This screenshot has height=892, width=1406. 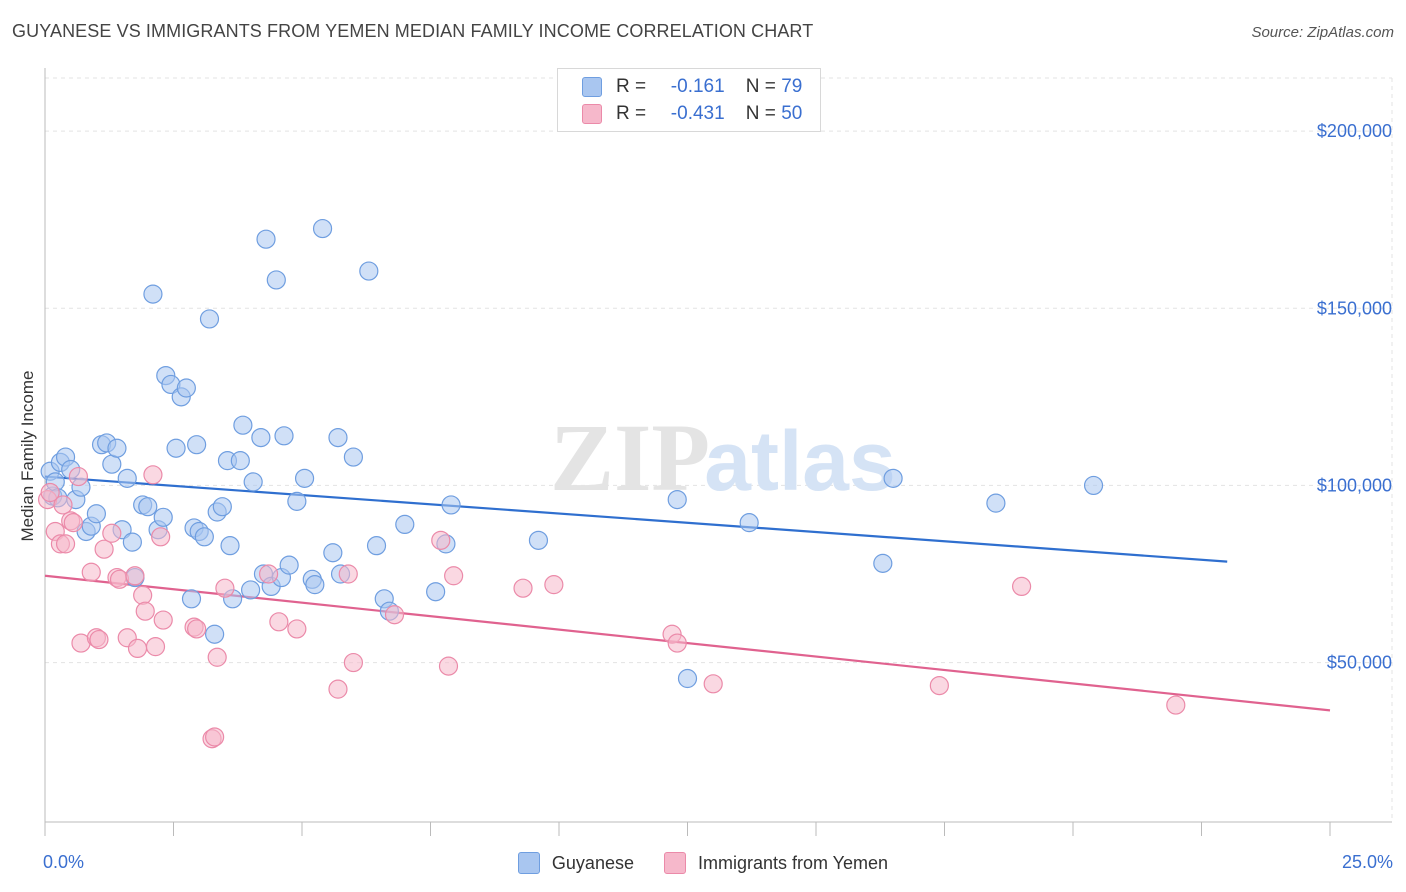 I want to click on legend-n-value: 50, so click(x=792, y=113).